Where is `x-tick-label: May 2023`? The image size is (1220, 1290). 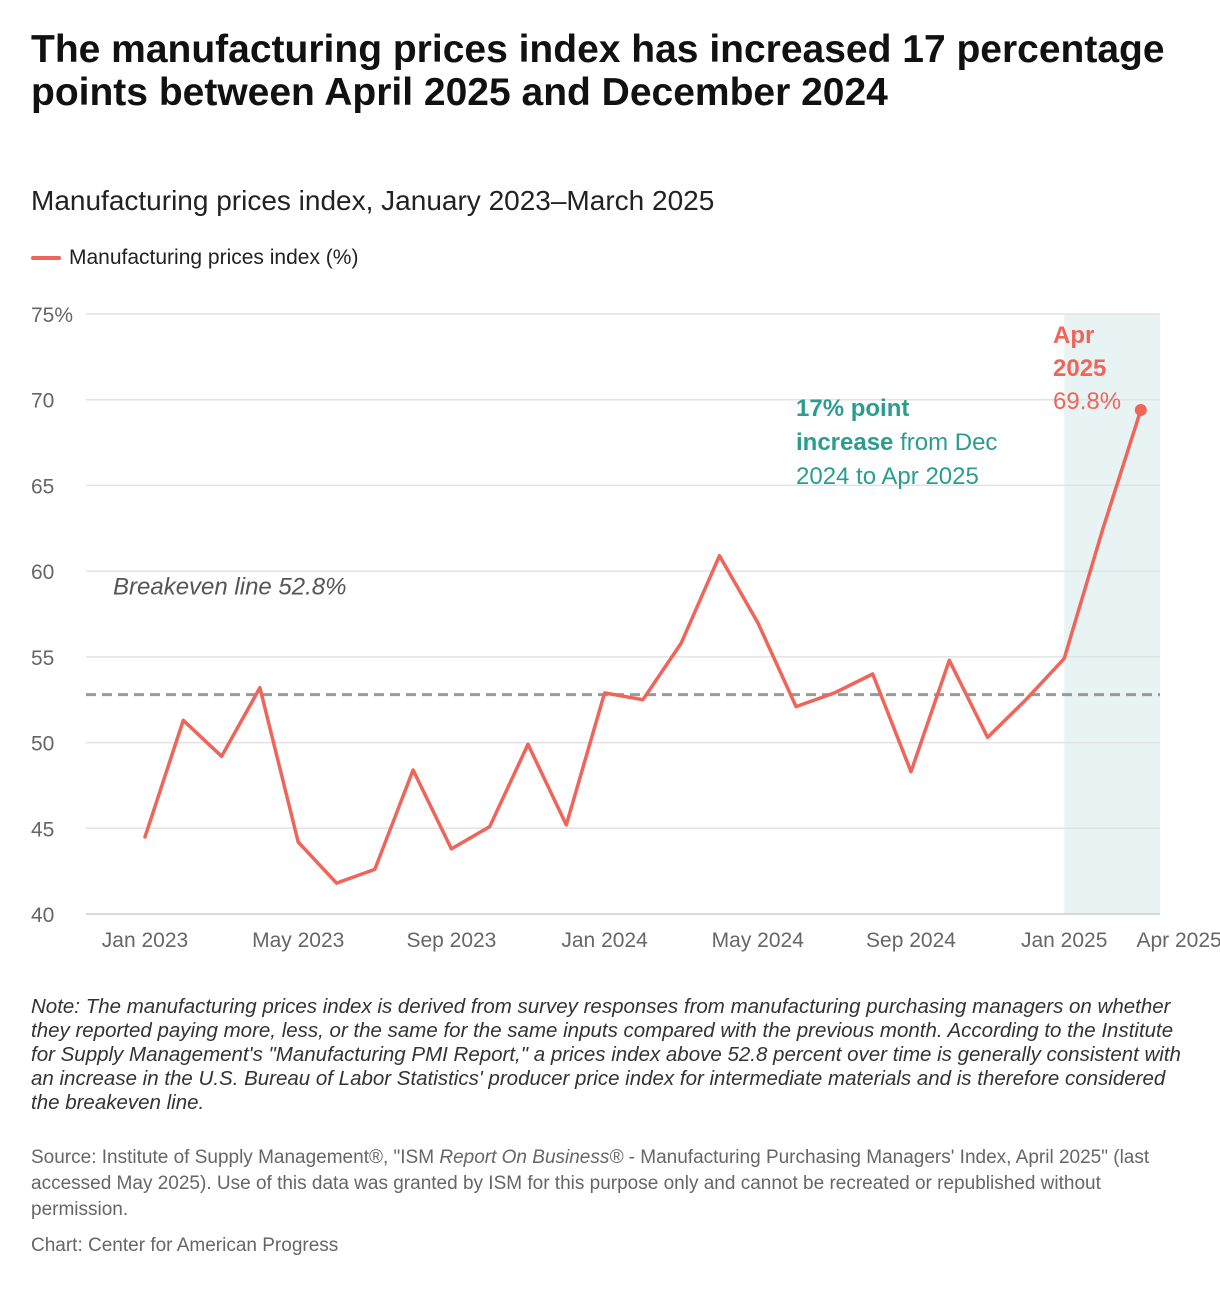 x-tick-label: May 2023 is located at coordinates (298, 940).